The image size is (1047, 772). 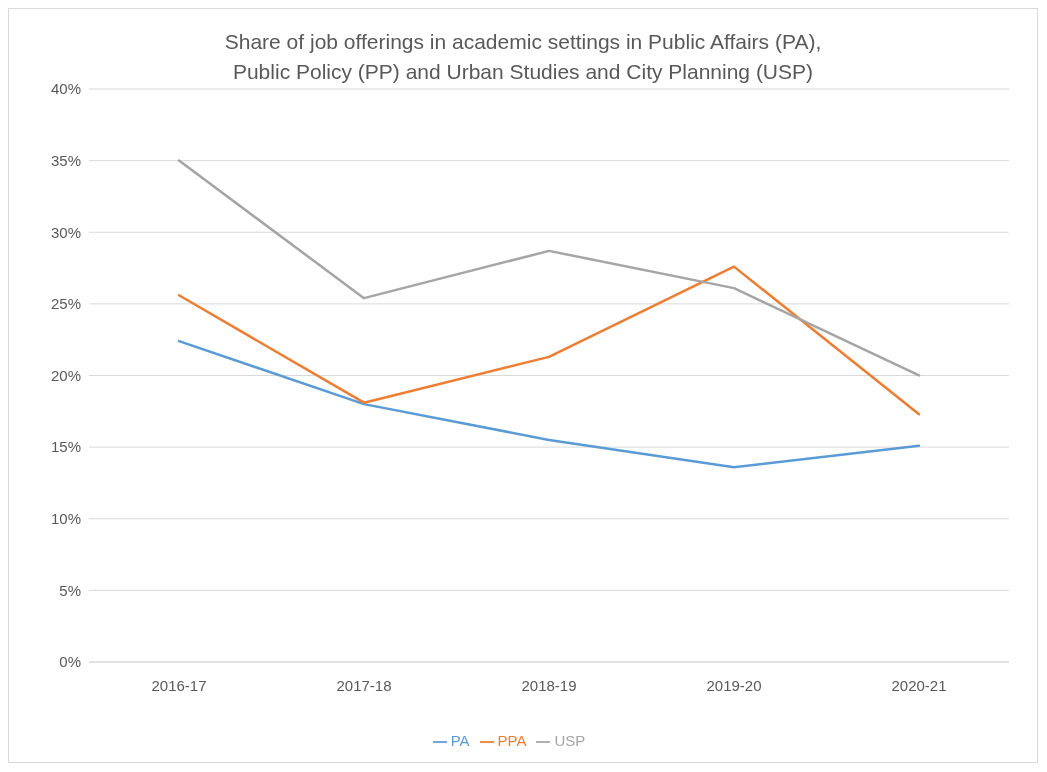 What do you see at coordinates (65, 447) in the screenshot?
I see `y-tick-label: 15%` at bounding box center [65, 447].